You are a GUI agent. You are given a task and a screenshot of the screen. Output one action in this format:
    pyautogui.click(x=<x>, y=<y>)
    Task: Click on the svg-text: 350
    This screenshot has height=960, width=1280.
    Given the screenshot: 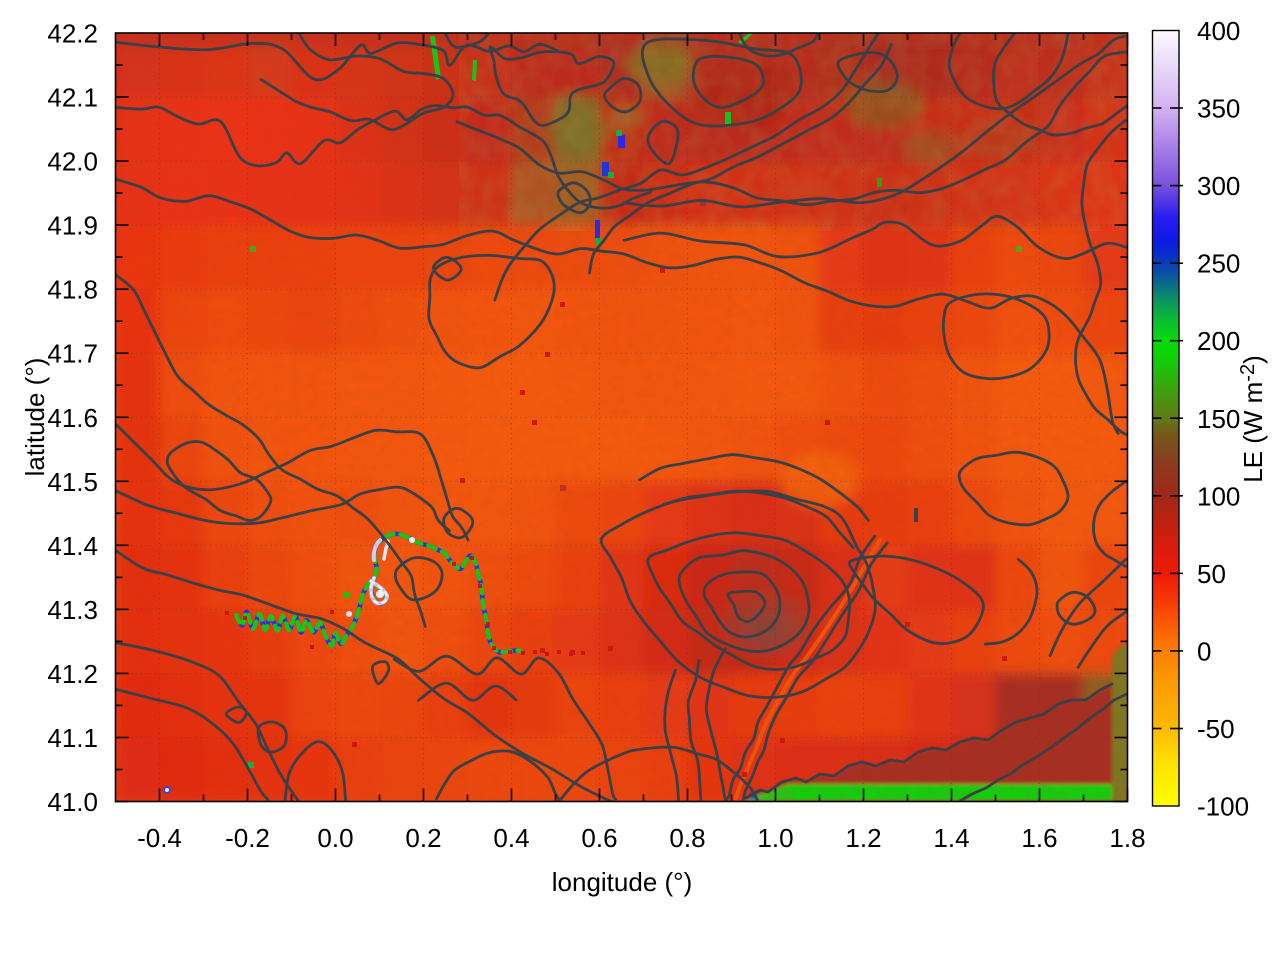 What is the action you would take?
    pyautogui.click(x=1218, y=109)
    